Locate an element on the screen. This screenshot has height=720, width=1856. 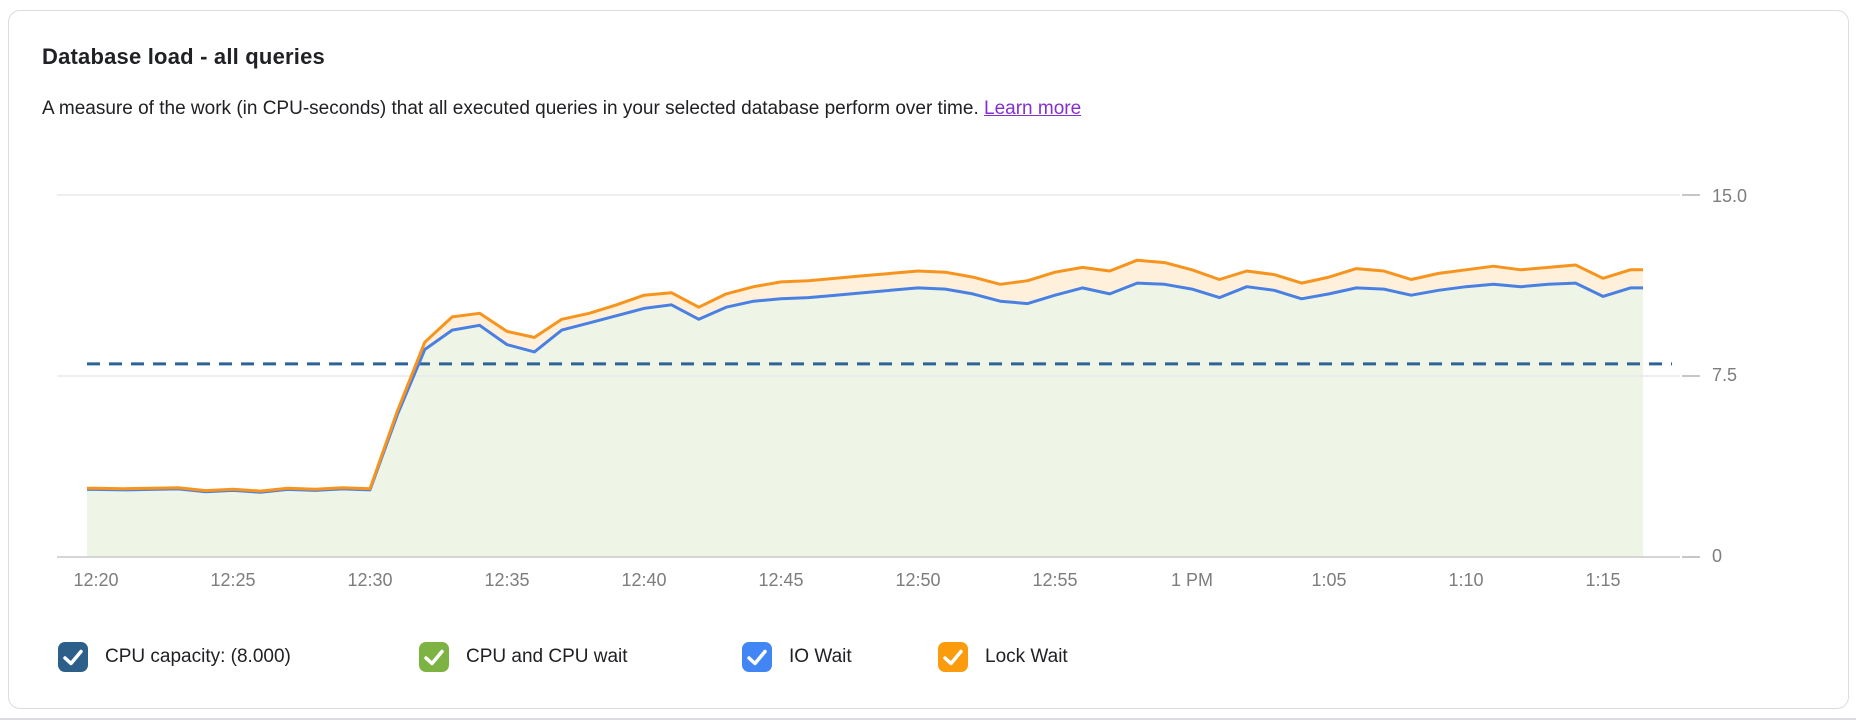
x-axis-label-1-15: 1:15 is located at coordinates (1603, 580).